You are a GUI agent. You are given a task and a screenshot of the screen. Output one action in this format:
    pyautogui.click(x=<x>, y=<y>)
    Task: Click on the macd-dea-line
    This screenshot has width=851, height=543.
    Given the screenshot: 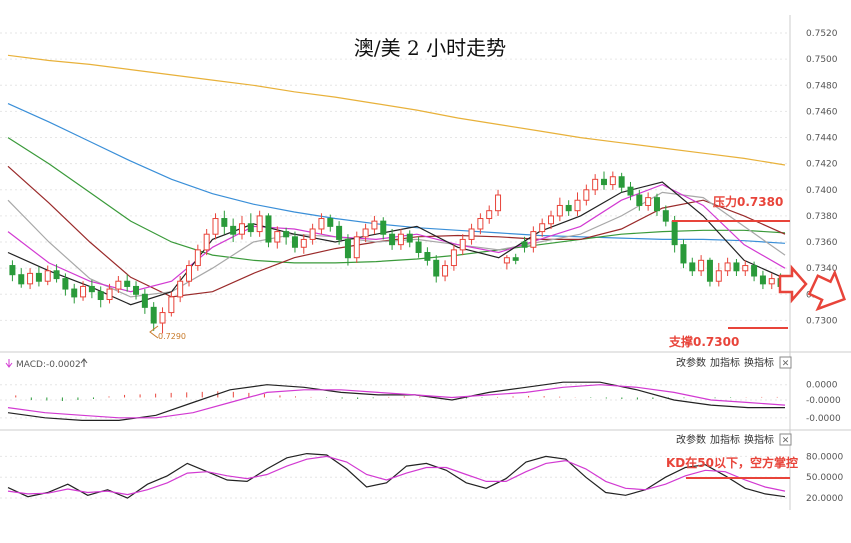 What is the action you would take?
    pyautogui.click(x=396, y=401)
    